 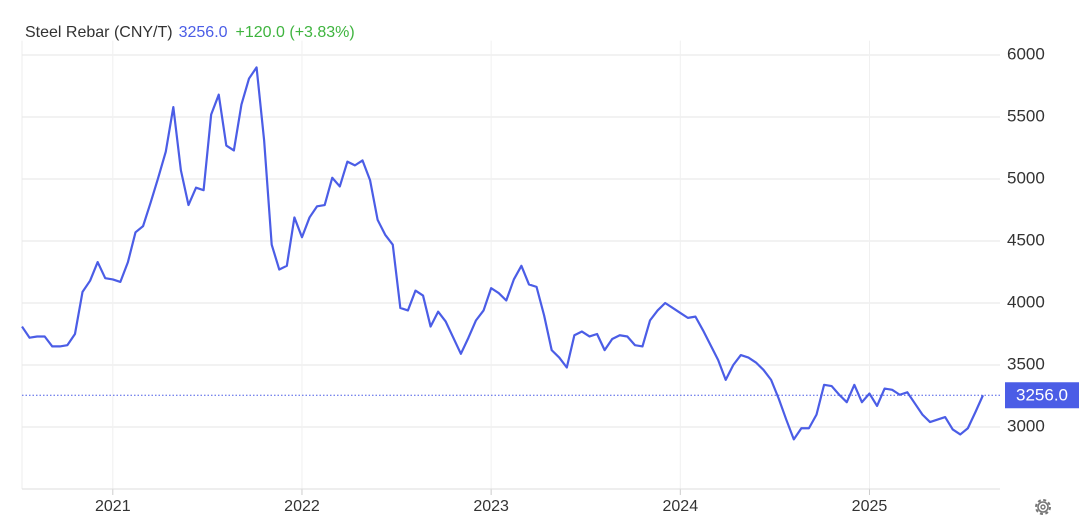 I want to click on chart-header: Steel Rebar (CNY/T) 3256.0 +120.0 (+3.83%), so click(x=190, y=32).